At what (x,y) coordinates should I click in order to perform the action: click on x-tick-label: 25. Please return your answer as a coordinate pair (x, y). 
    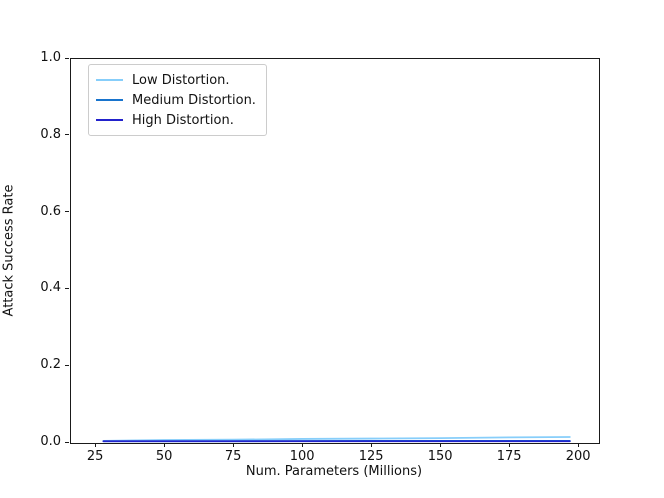
    Looking at the image, I should click on (95, 456).